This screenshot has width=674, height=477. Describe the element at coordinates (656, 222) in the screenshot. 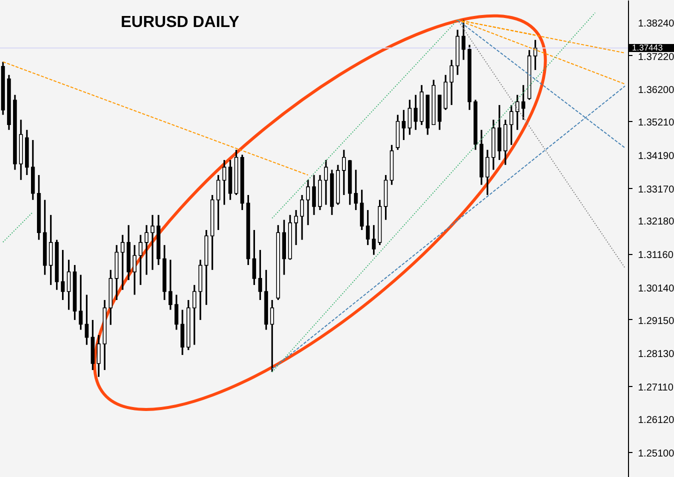

I see `y-tick-label: 1.32180` at that location.